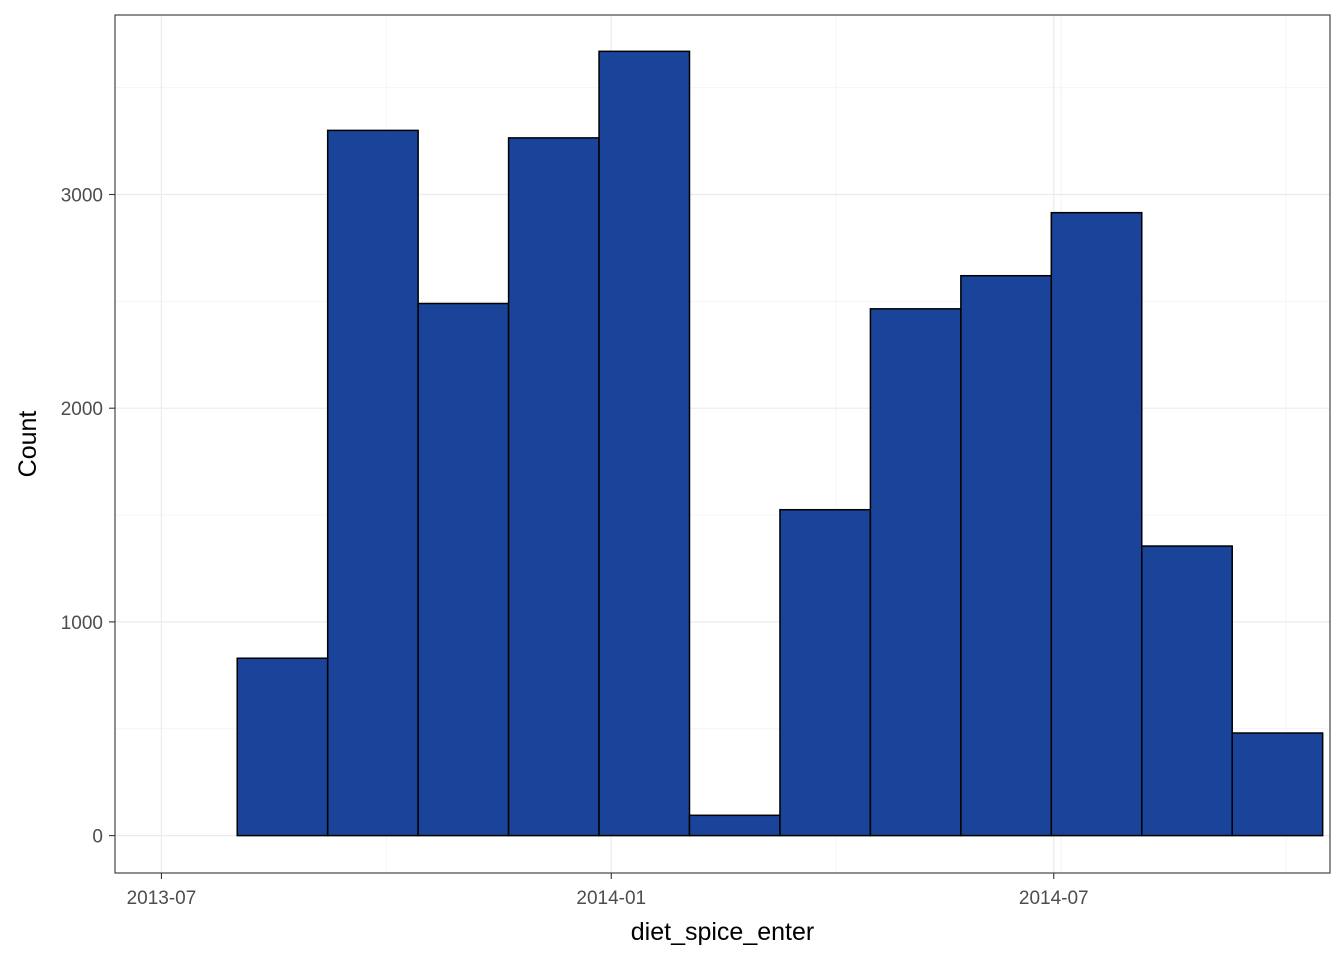 Image resolution: width=1344 pixels, height=960 pixels. I want to click on x-axis: 2013-07 2014-01 2014-07, so click(608, 891).